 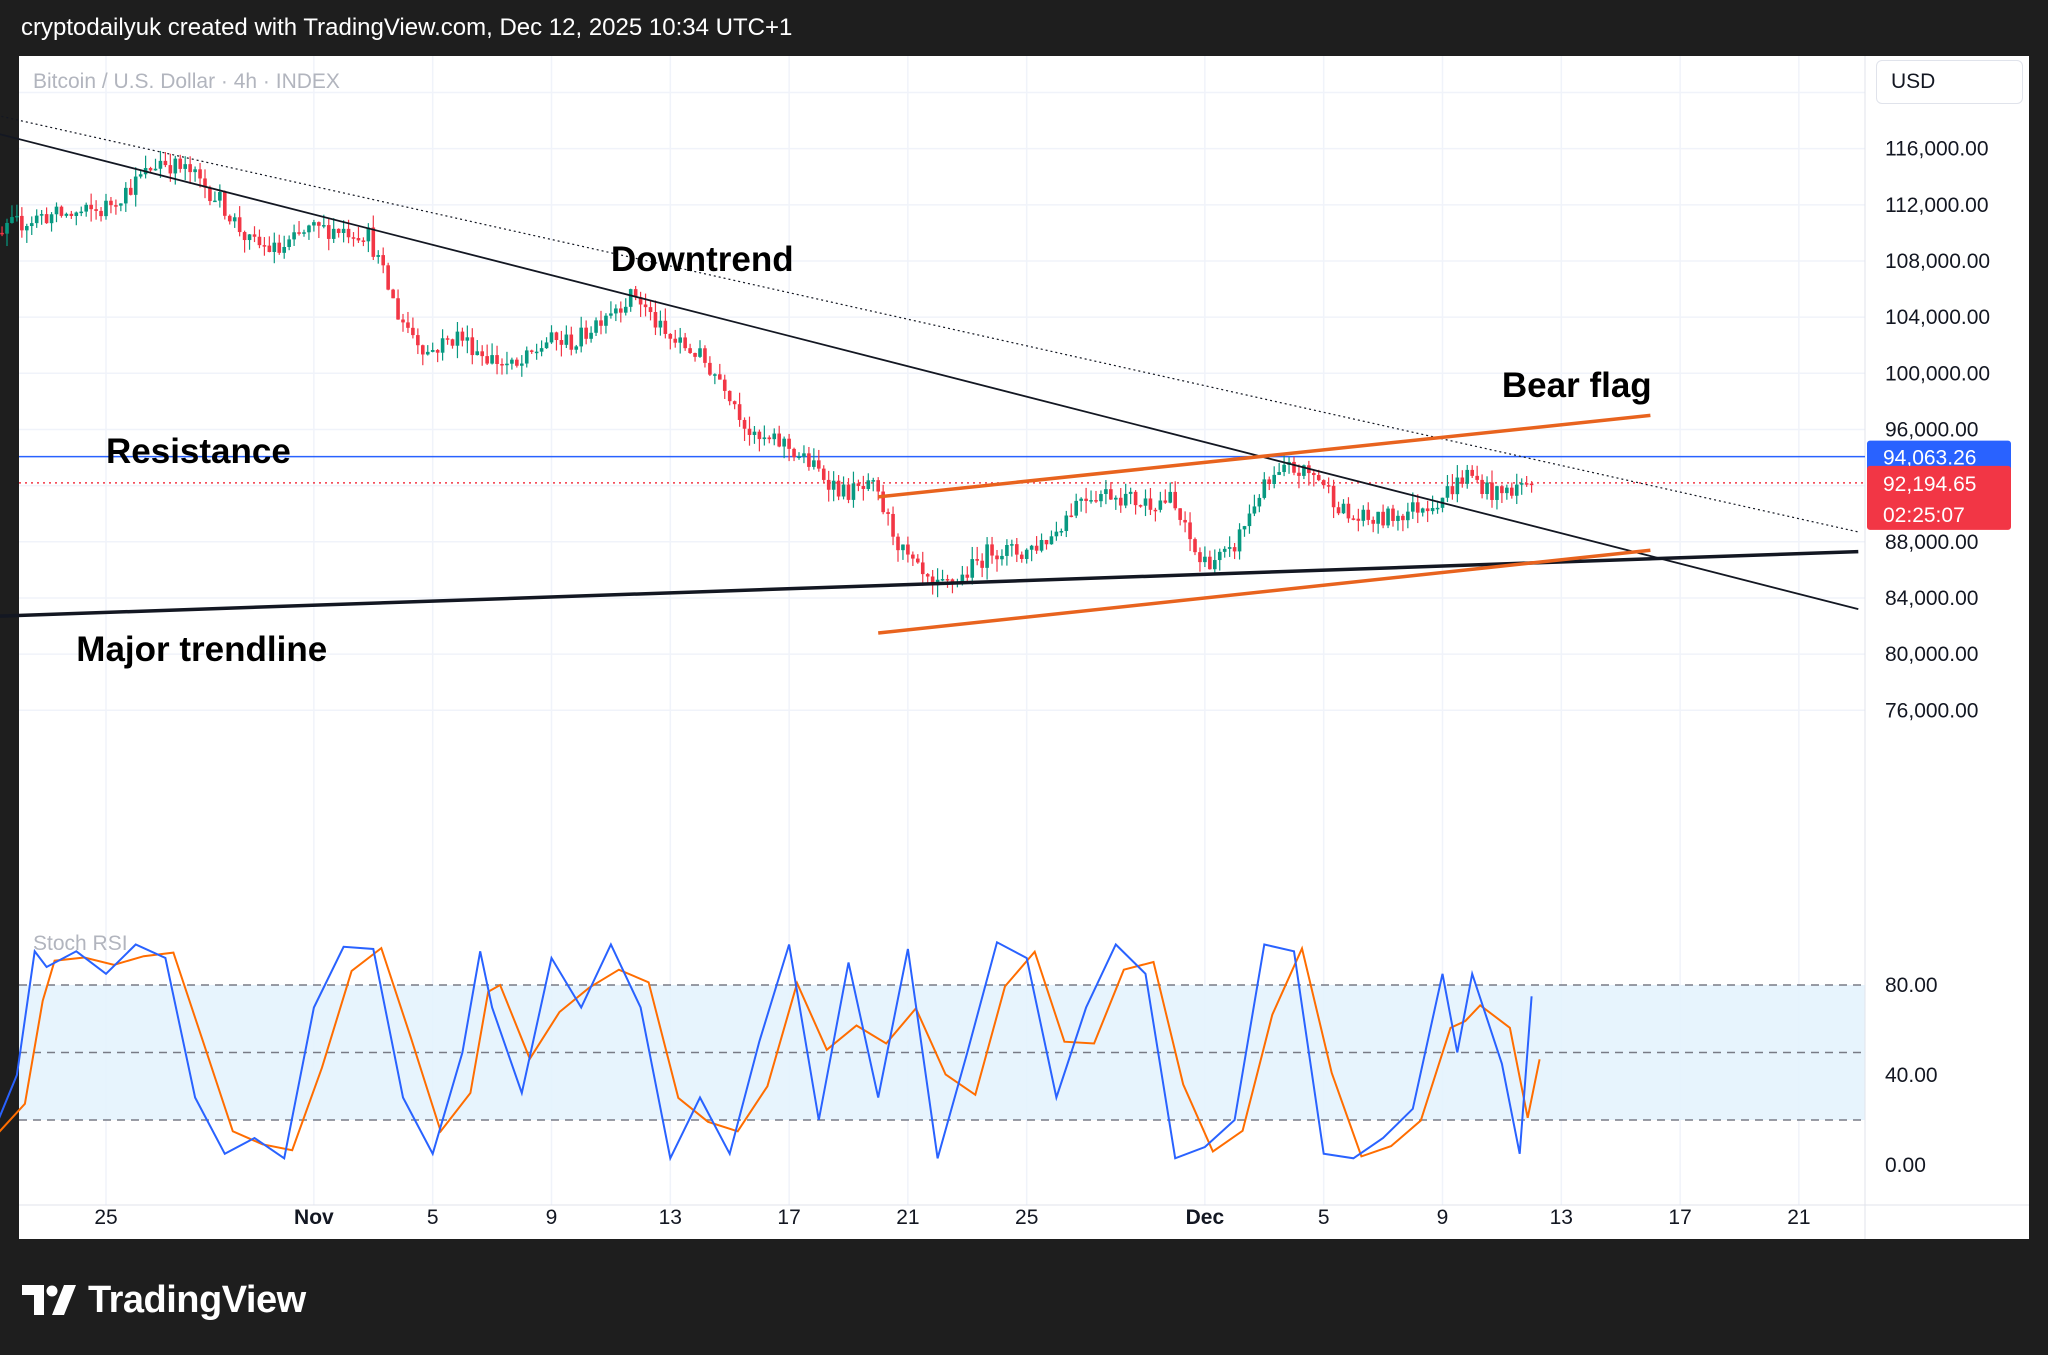 What do you see at coordinates (1937, 373) in the screenshot?
I see `price-tick-label: 100,000.00` at bounding box center [1937, 373].